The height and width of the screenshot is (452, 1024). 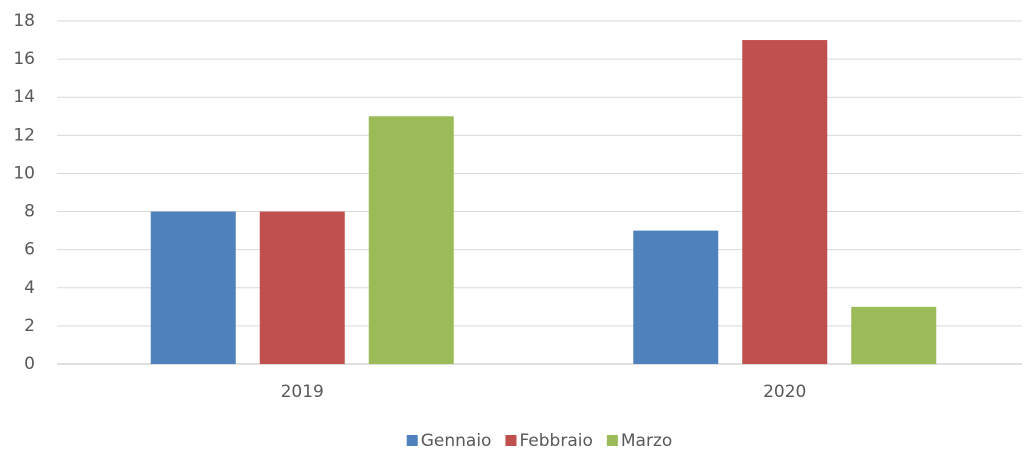 I want to click on y-tick-label: 10, so click(x=24, y=173).